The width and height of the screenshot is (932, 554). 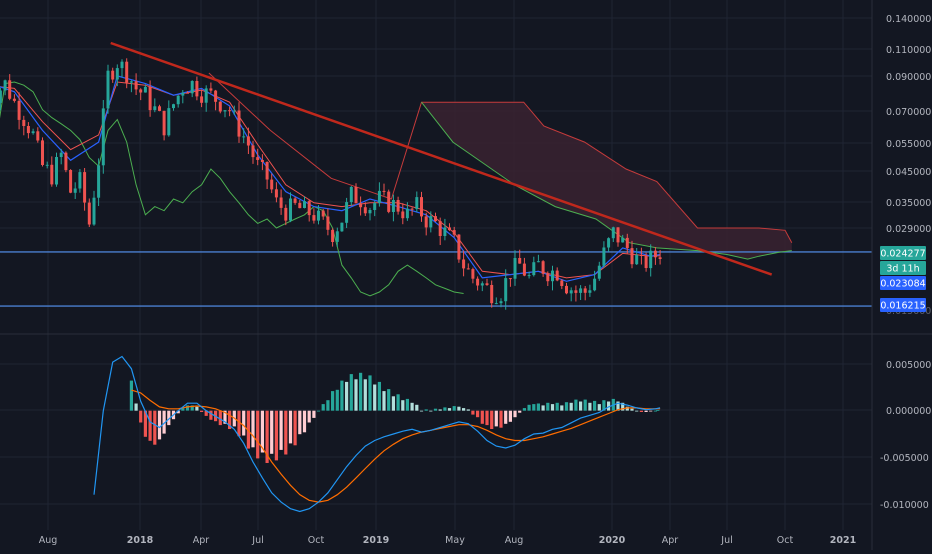 What do you see at coordinates (908, 50) in the screenshot?
I see `price-tick-label: 0.110000` at bounding box center [908, 50].